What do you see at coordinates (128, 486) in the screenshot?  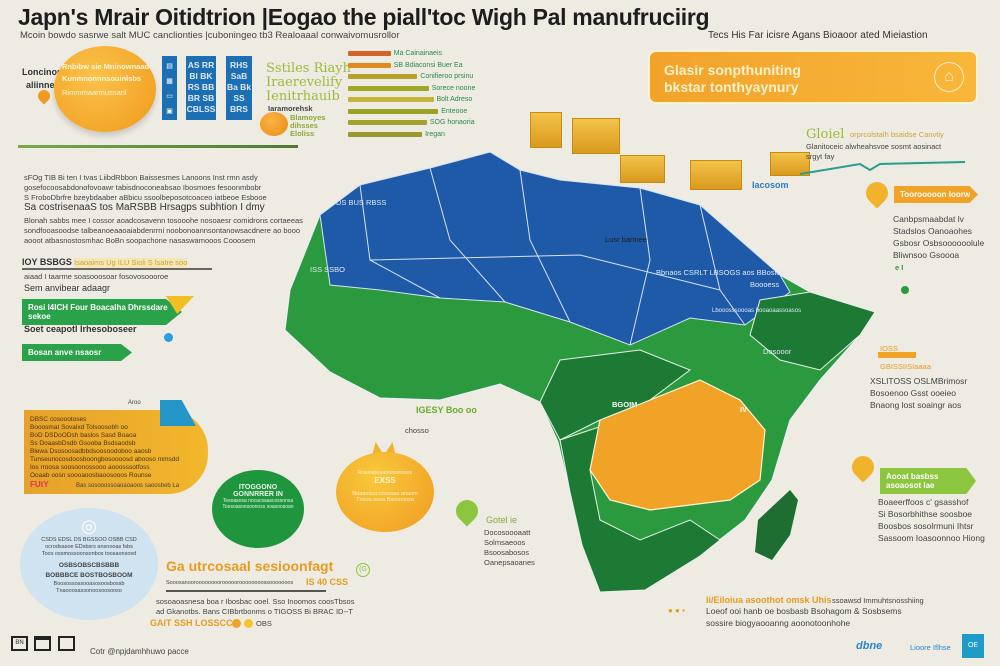 I see `info-card-footer: Bas sosooossoaoaoaoos saoosbeb La` at bounding box center [128, 486].